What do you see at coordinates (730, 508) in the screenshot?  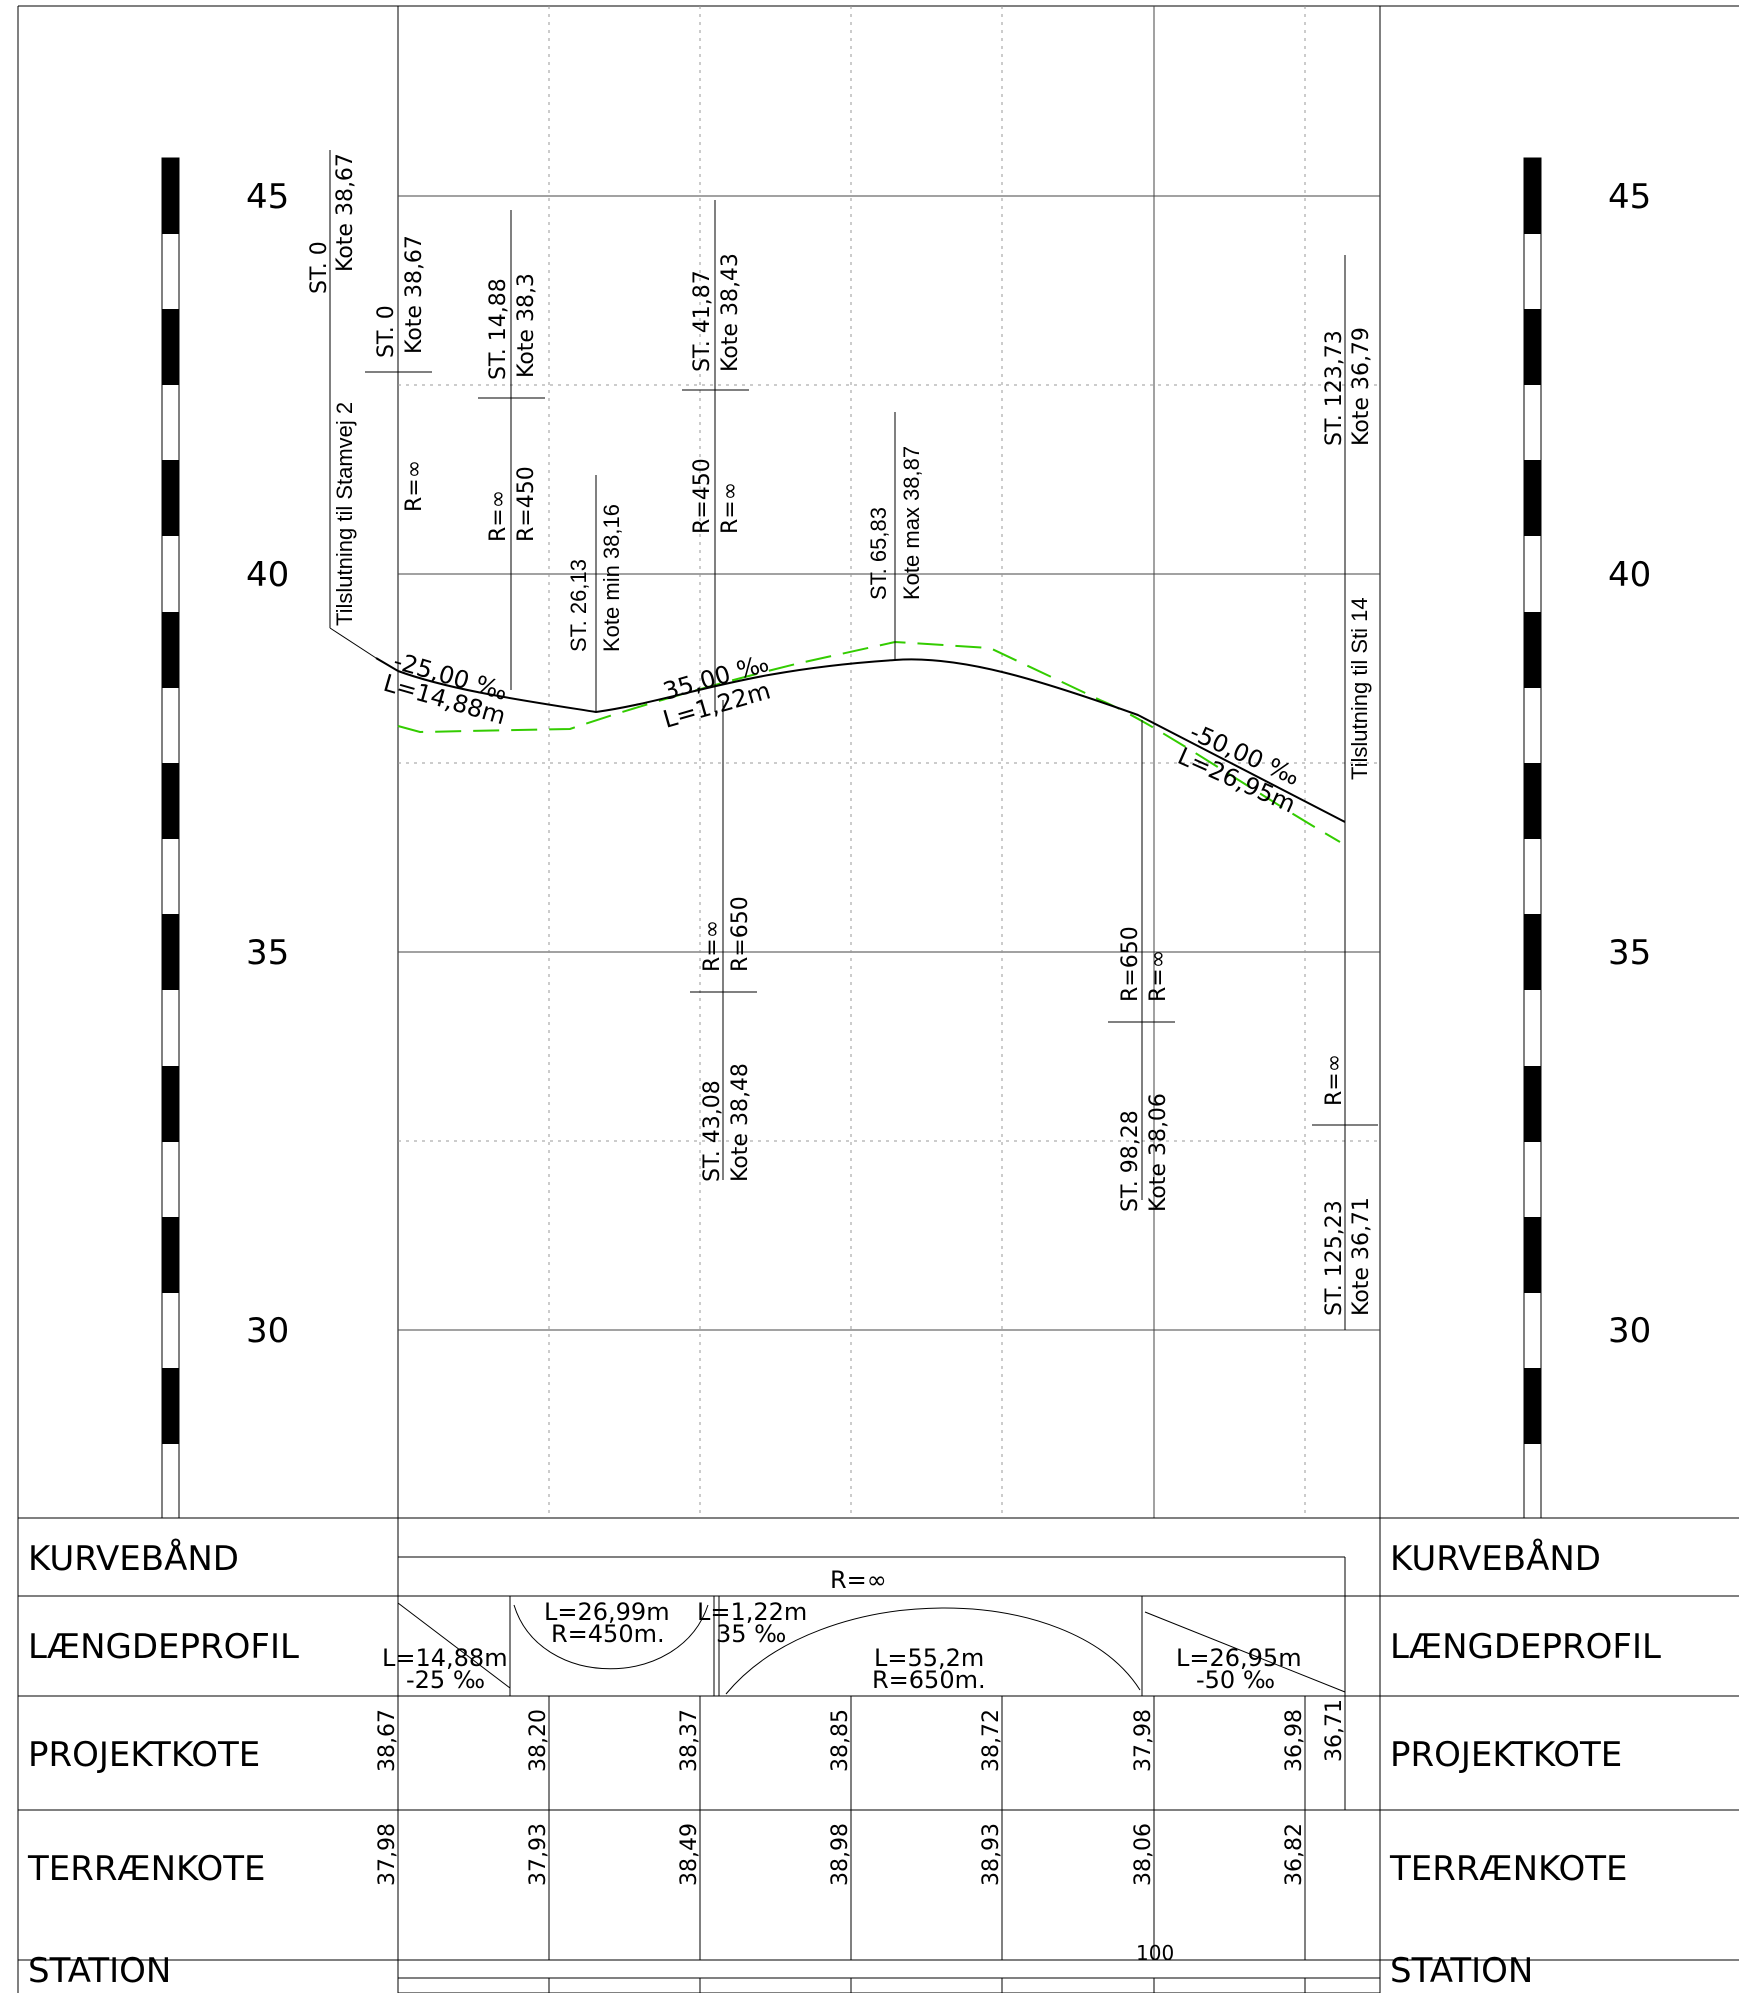 I see `label-r-inf-3: R=∞` at bounding box center [730, 508].